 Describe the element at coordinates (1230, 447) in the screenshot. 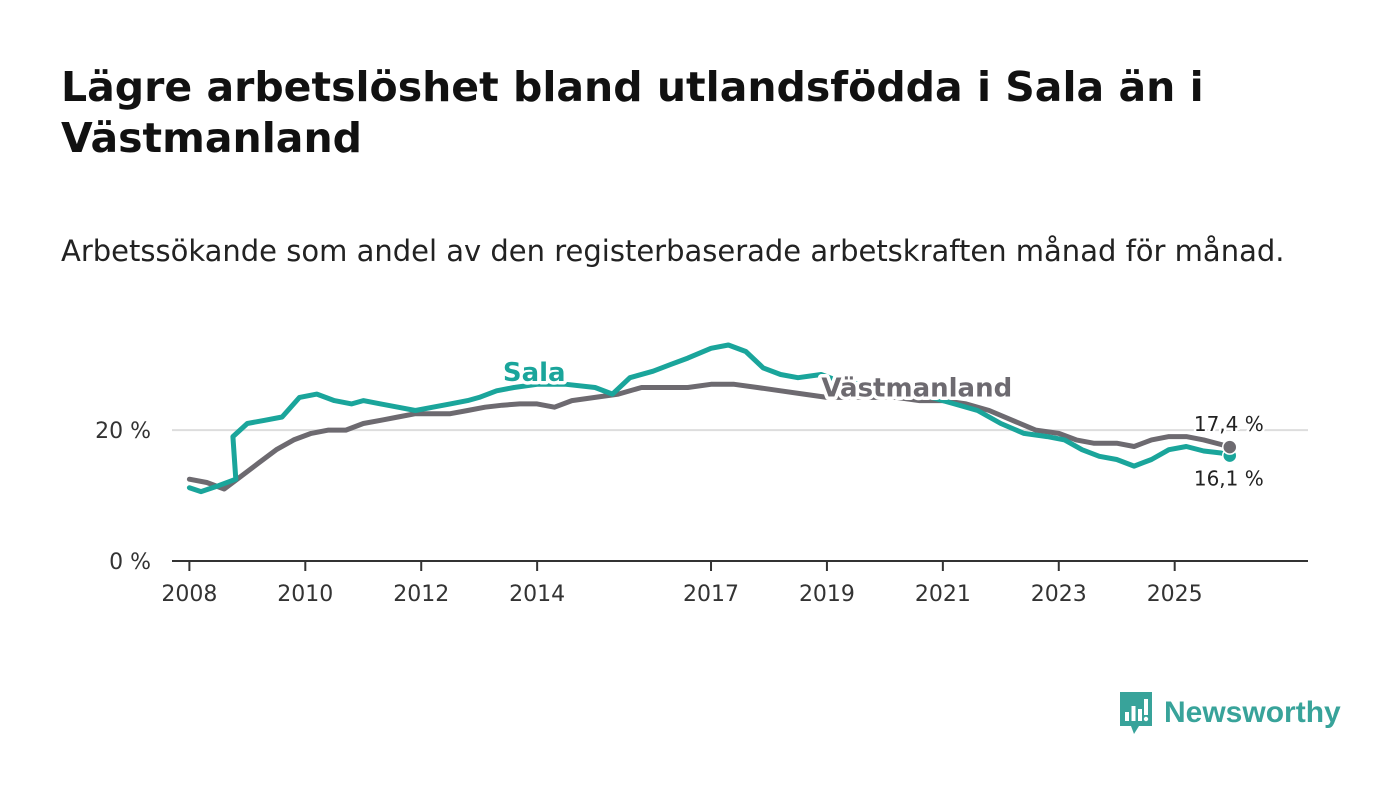

I see `end-point-marker` at that location.